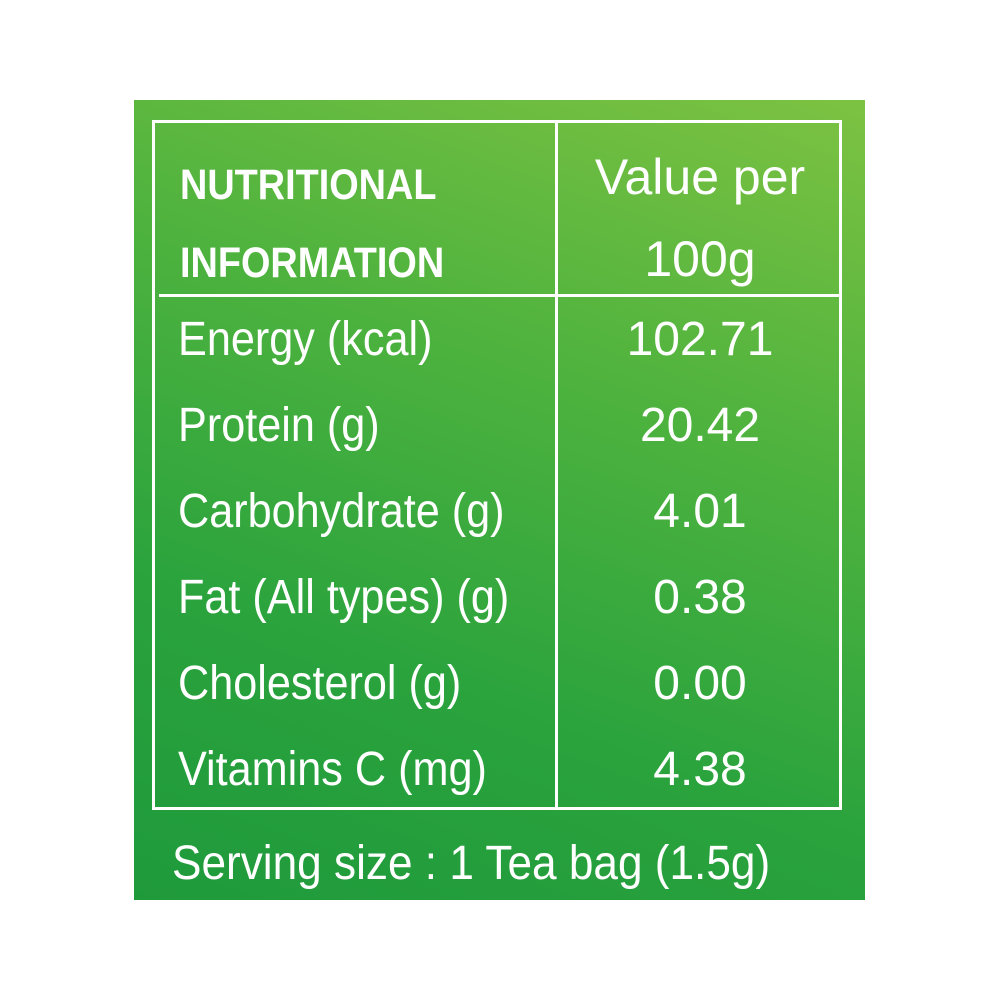 This screenshot has width=1000, height=1000. I want to click on header-divider, so click(500, 295).